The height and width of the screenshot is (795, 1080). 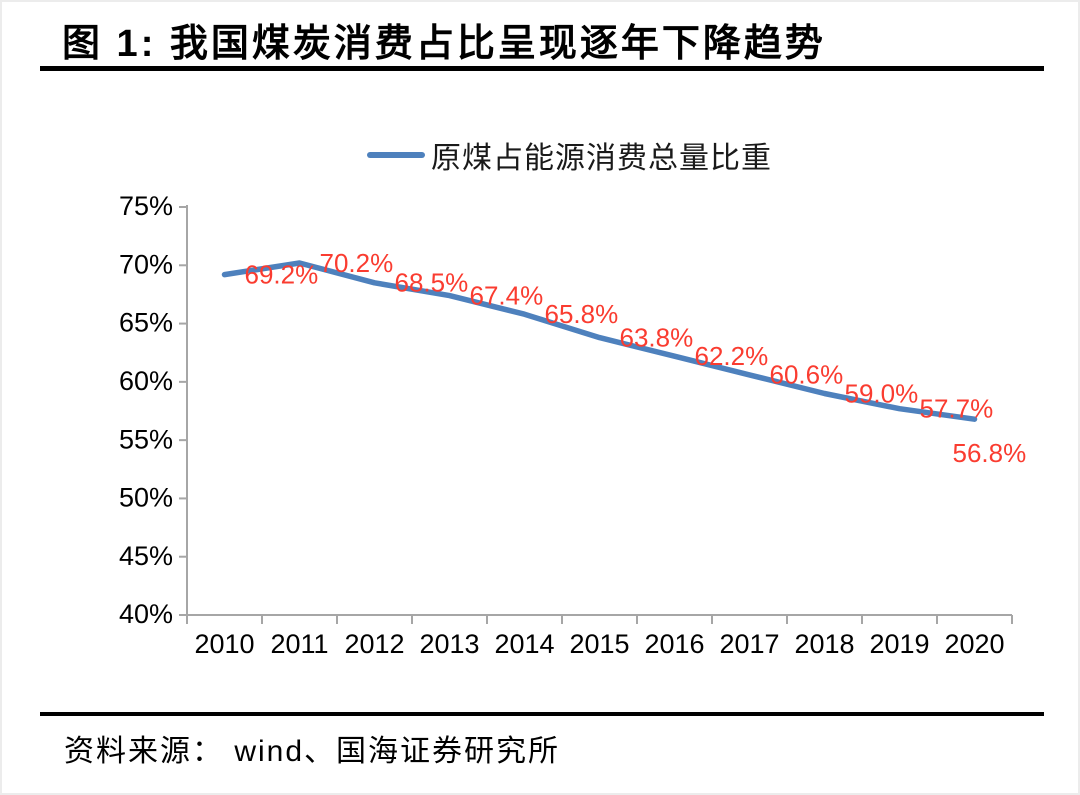 I want to click on x-tick-label: 2016, so click(x=674, y=644).